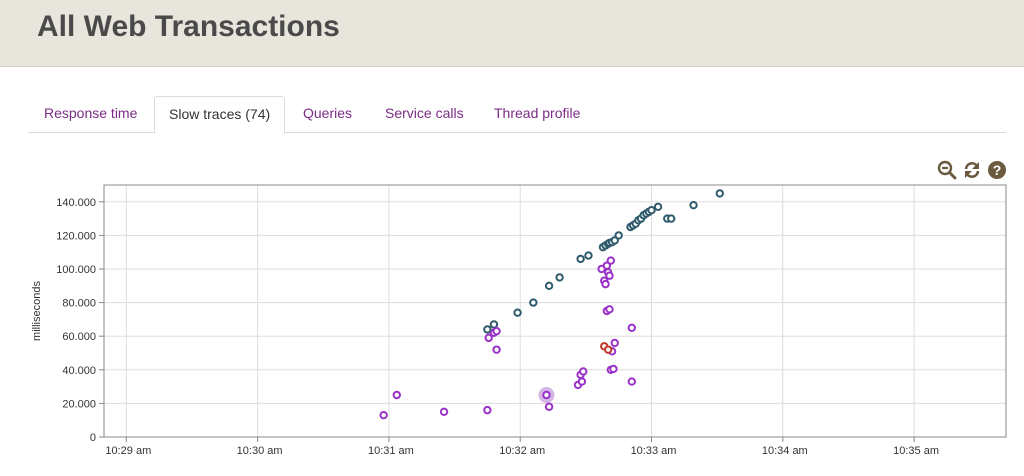  I want to click on x-tick-label: 10:34 am, so click(785, 451).